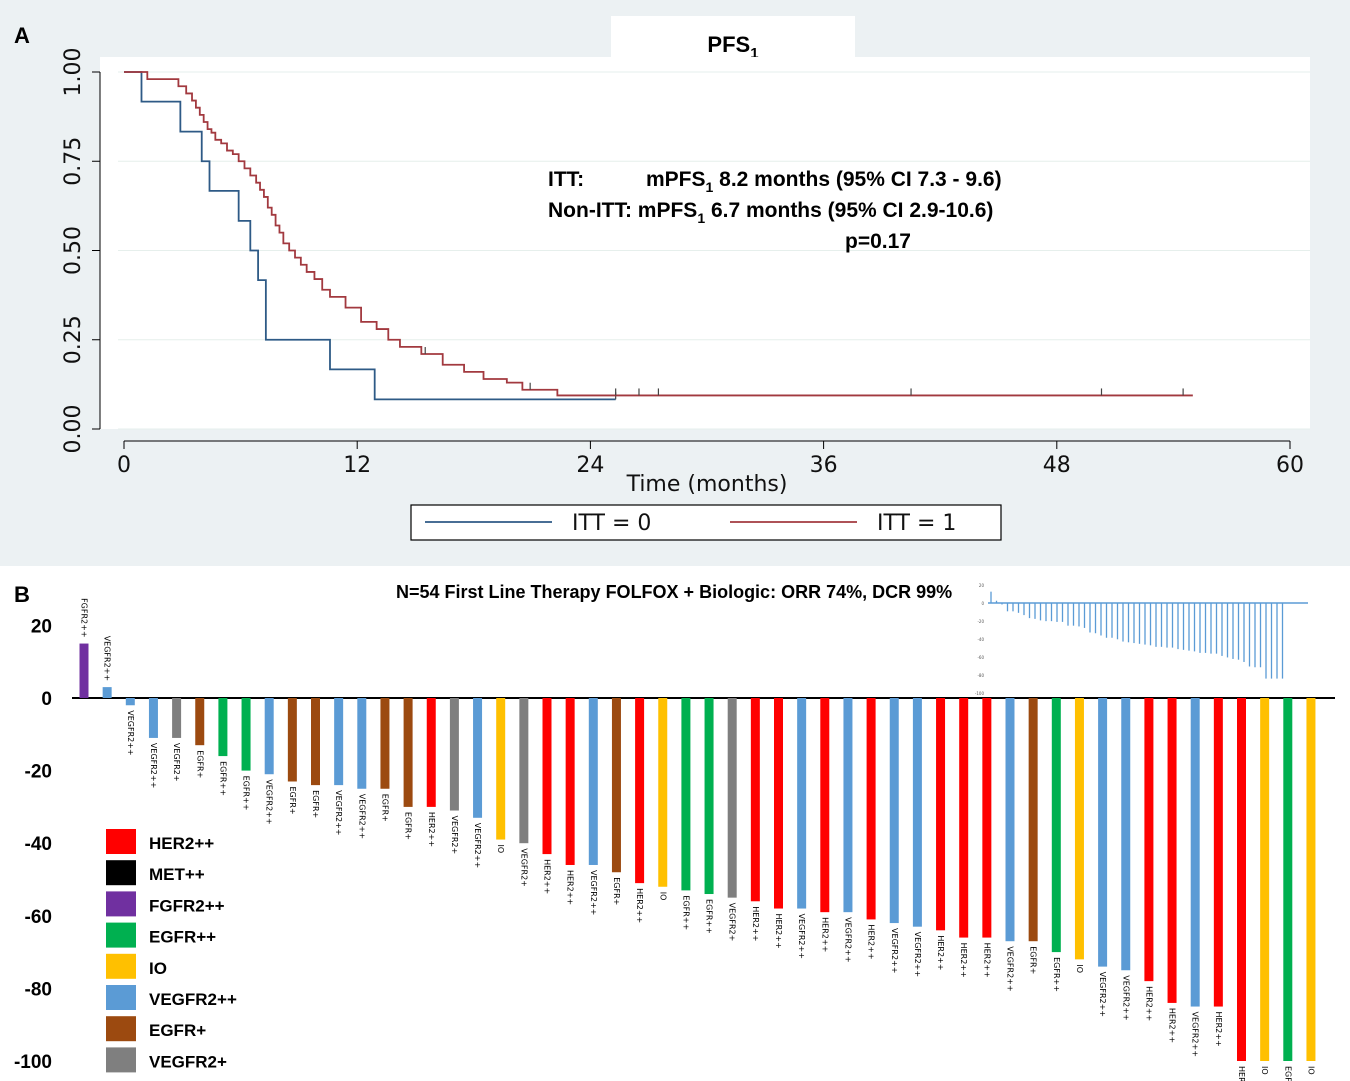 Image resolution: width=1350 pixels, height=1081 pixels. Describe the element at coordinates (22, 594) in the screenshot. I see `panel-b-letter: B` at that location.